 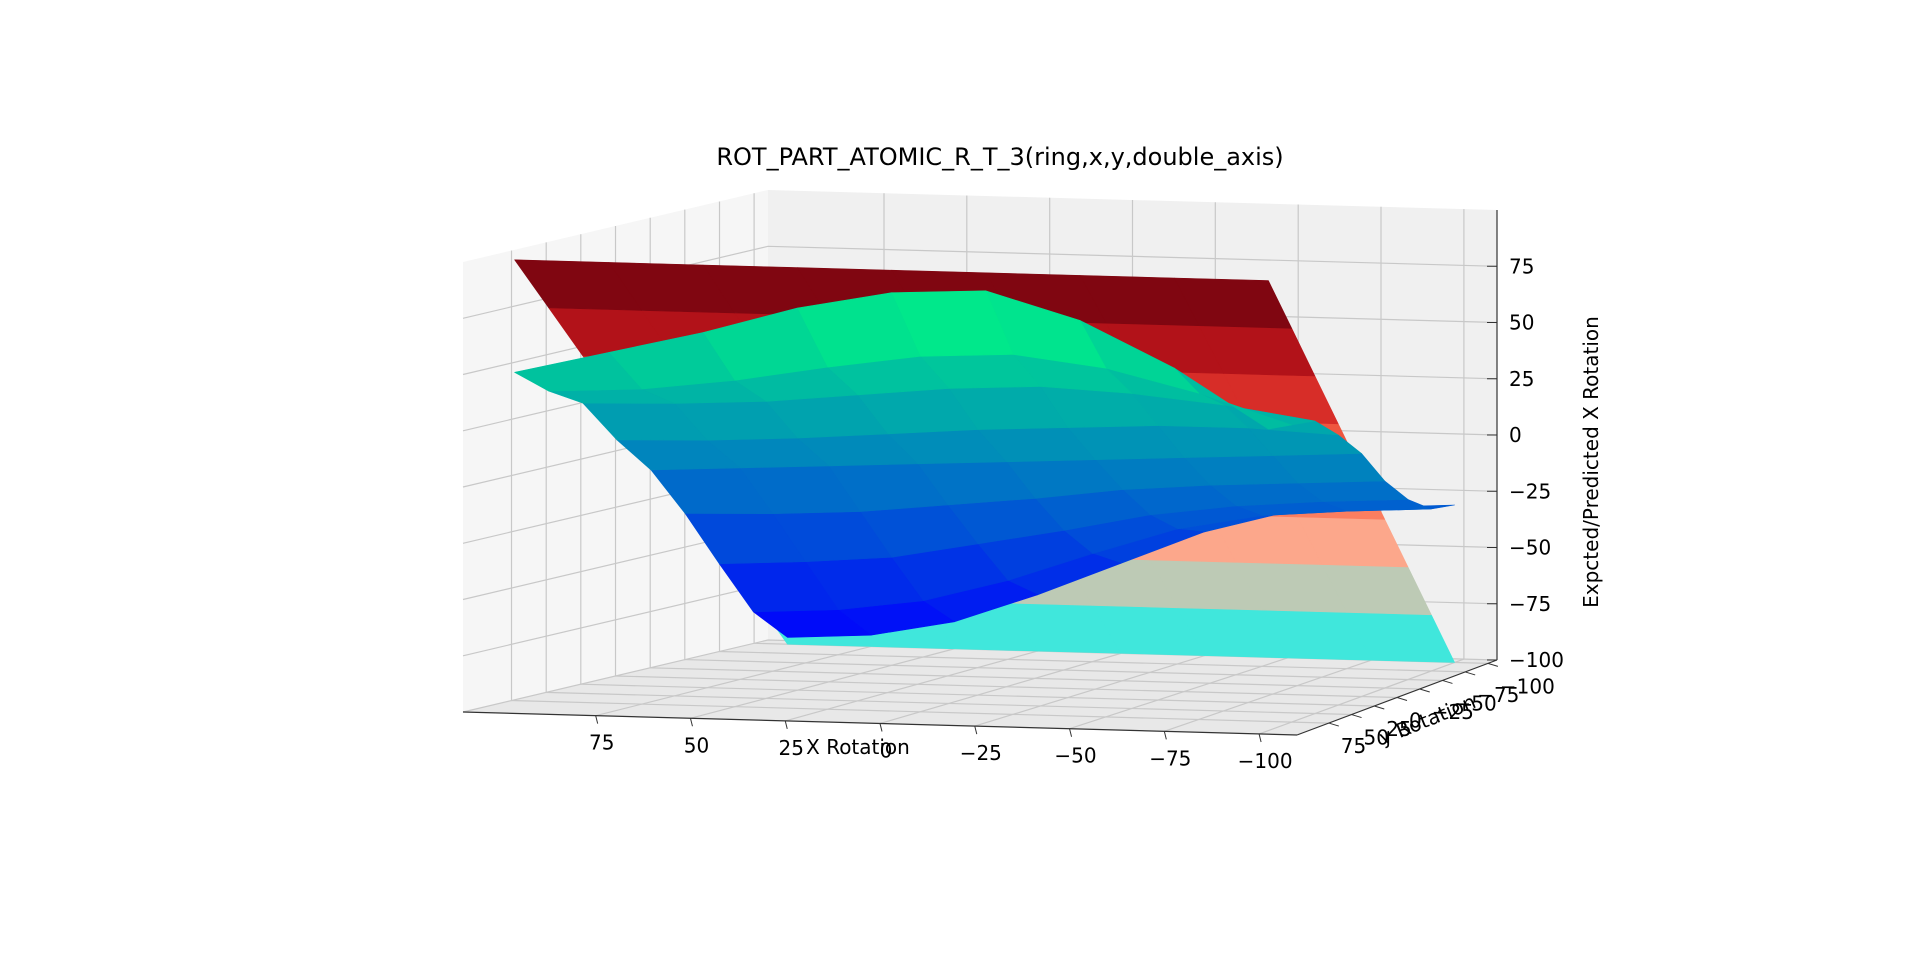 I want to click on expected-face, so click(x=578, y=285).